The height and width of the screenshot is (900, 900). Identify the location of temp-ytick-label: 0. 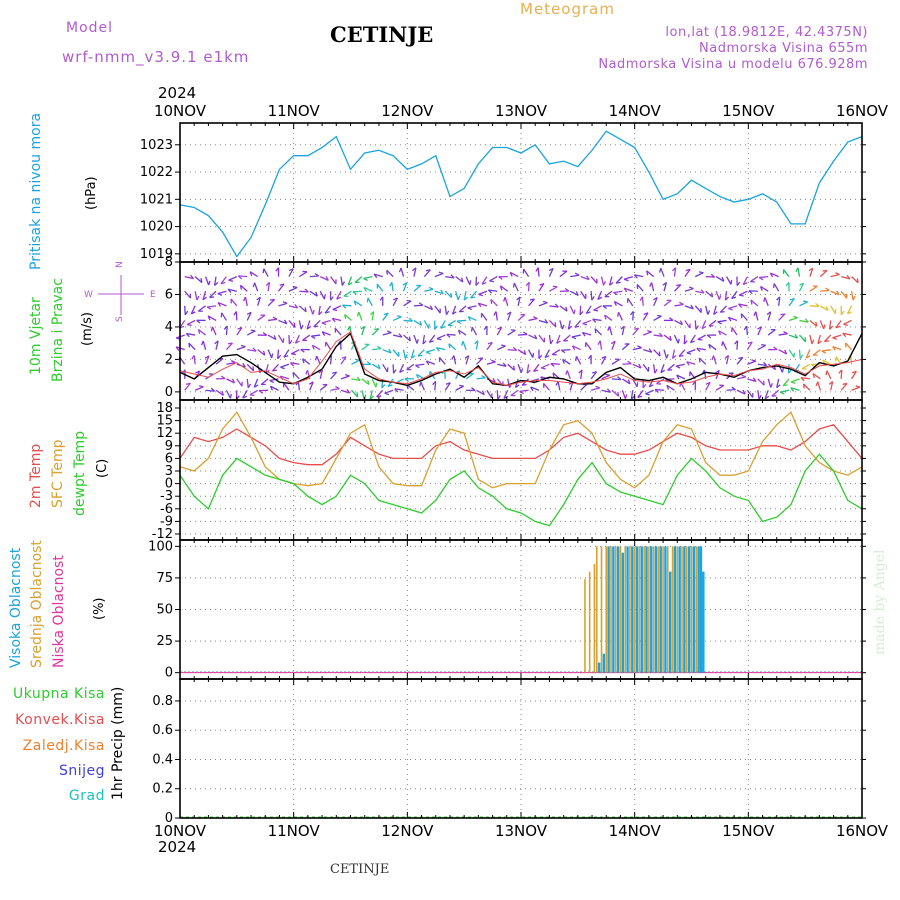
(169, 484).